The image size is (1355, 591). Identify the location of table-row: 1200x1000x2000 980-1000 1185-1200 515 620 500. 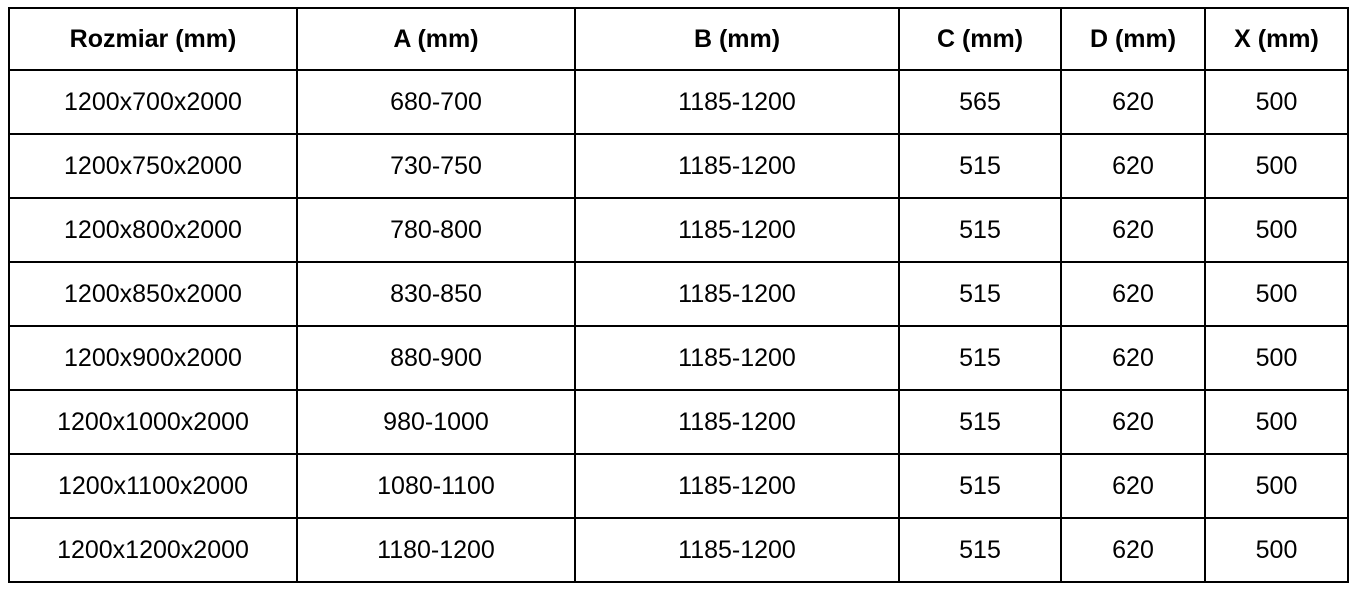
(678, 422).